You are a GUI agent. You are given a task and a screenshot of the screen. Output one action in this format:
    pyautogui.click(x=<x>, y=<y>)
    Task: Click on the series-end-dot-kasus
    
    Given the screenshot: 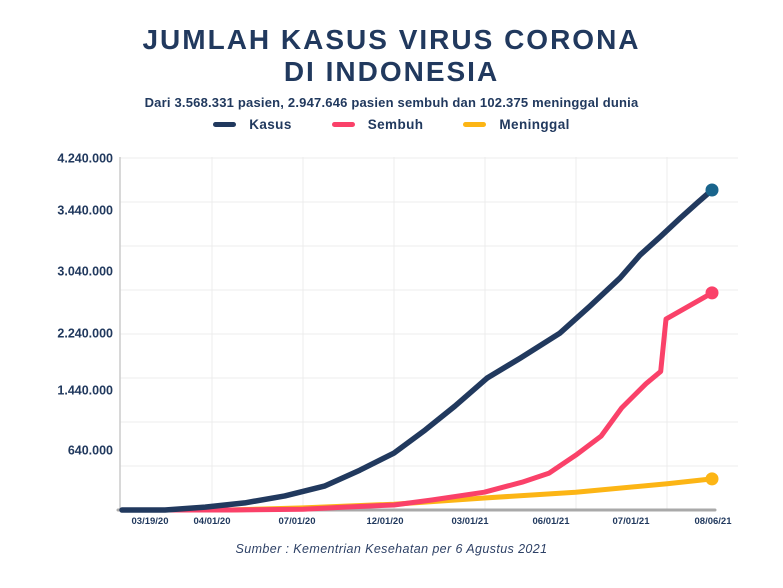 What is the action you would take?
    pyautogui.click(x=712, y=190)
    